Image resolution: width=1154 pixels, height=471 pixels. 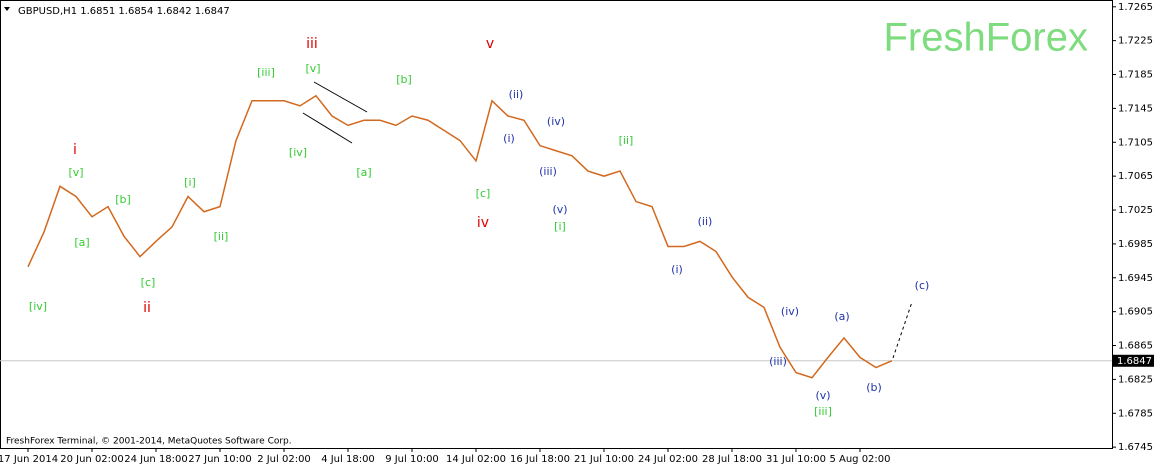 What do you see at coordinates (1135, 210) in the screenshot?
I see `y-tick-label: 1.7025` at bounding box center [1135, 210].